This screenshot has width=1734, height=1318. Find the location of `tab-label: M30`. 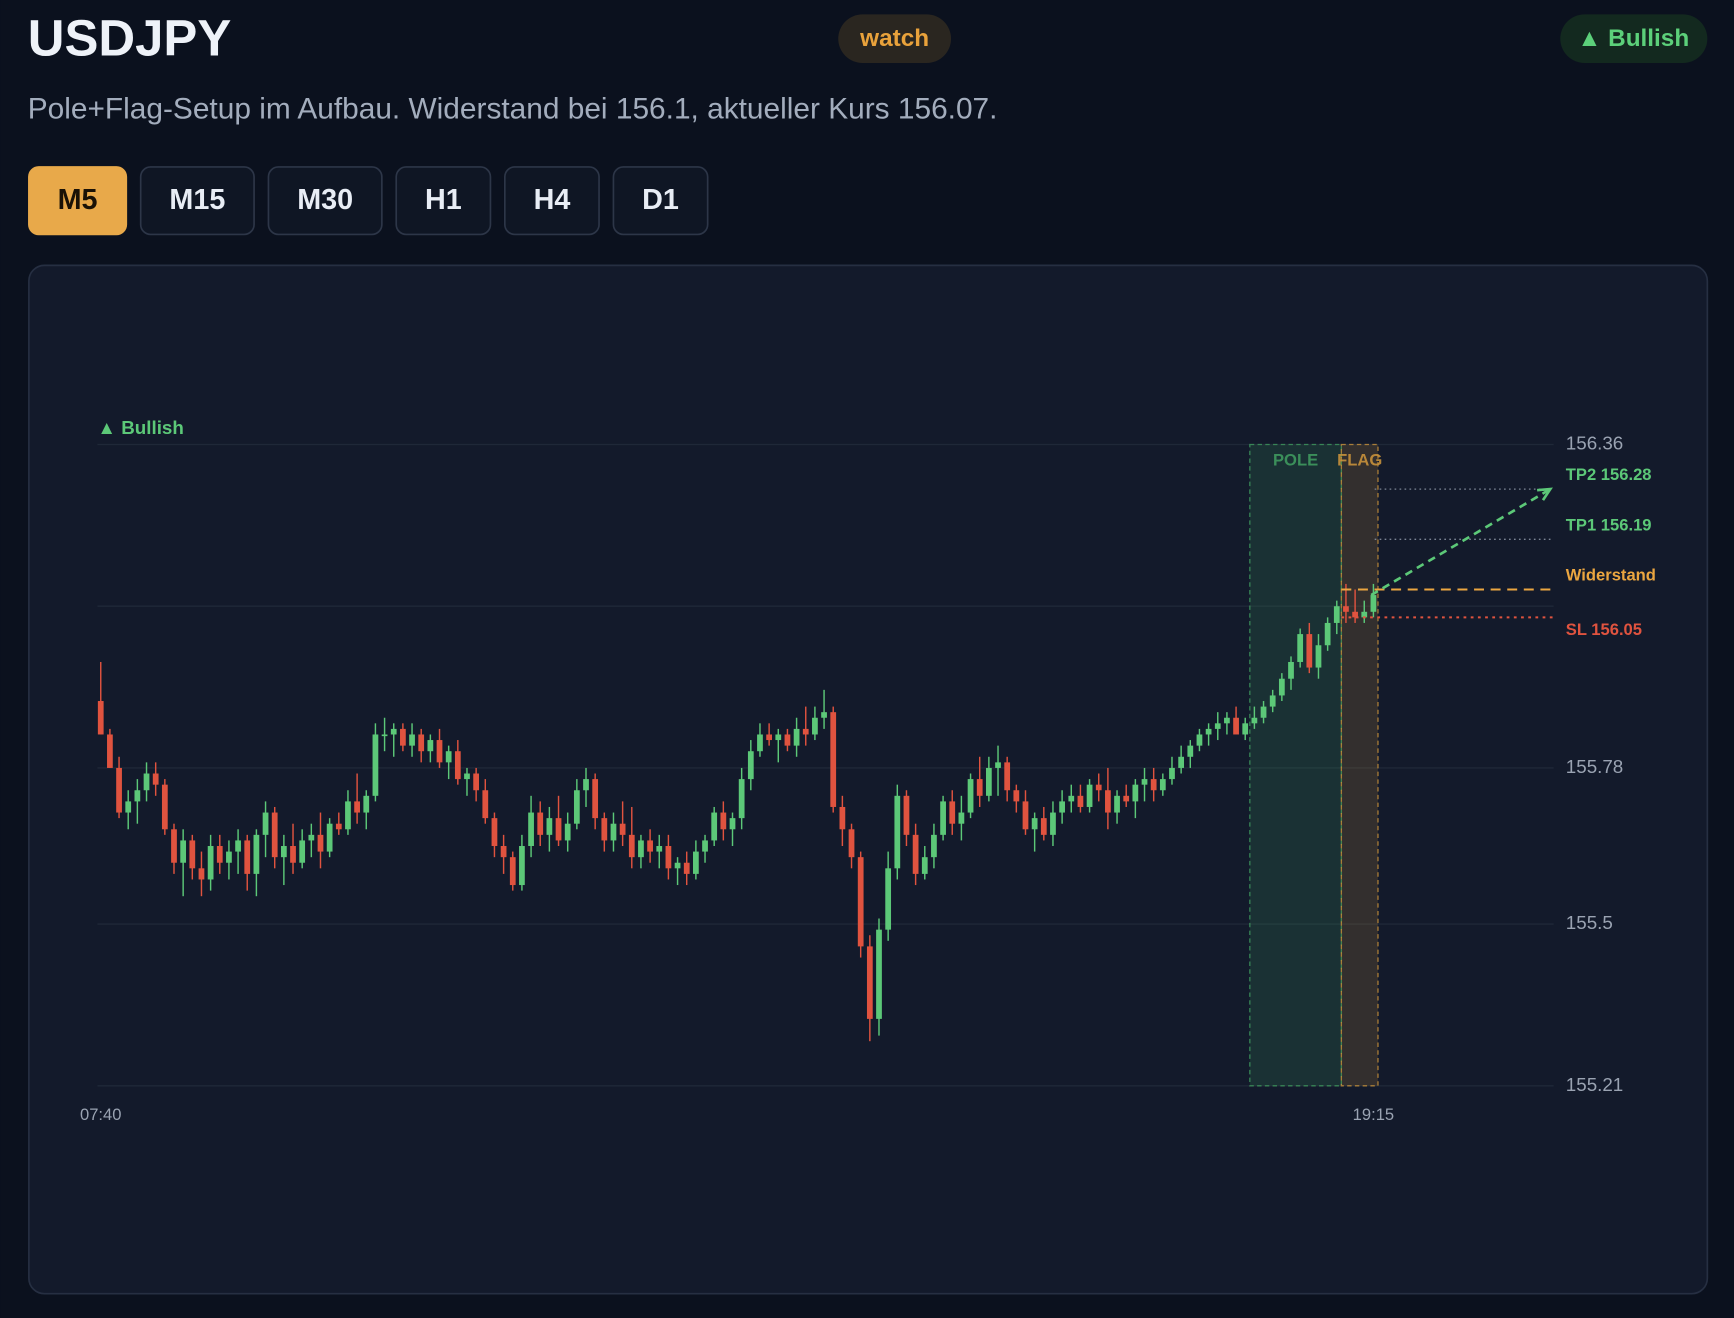

tab-label: M30 is located at coordinates (325, 200).